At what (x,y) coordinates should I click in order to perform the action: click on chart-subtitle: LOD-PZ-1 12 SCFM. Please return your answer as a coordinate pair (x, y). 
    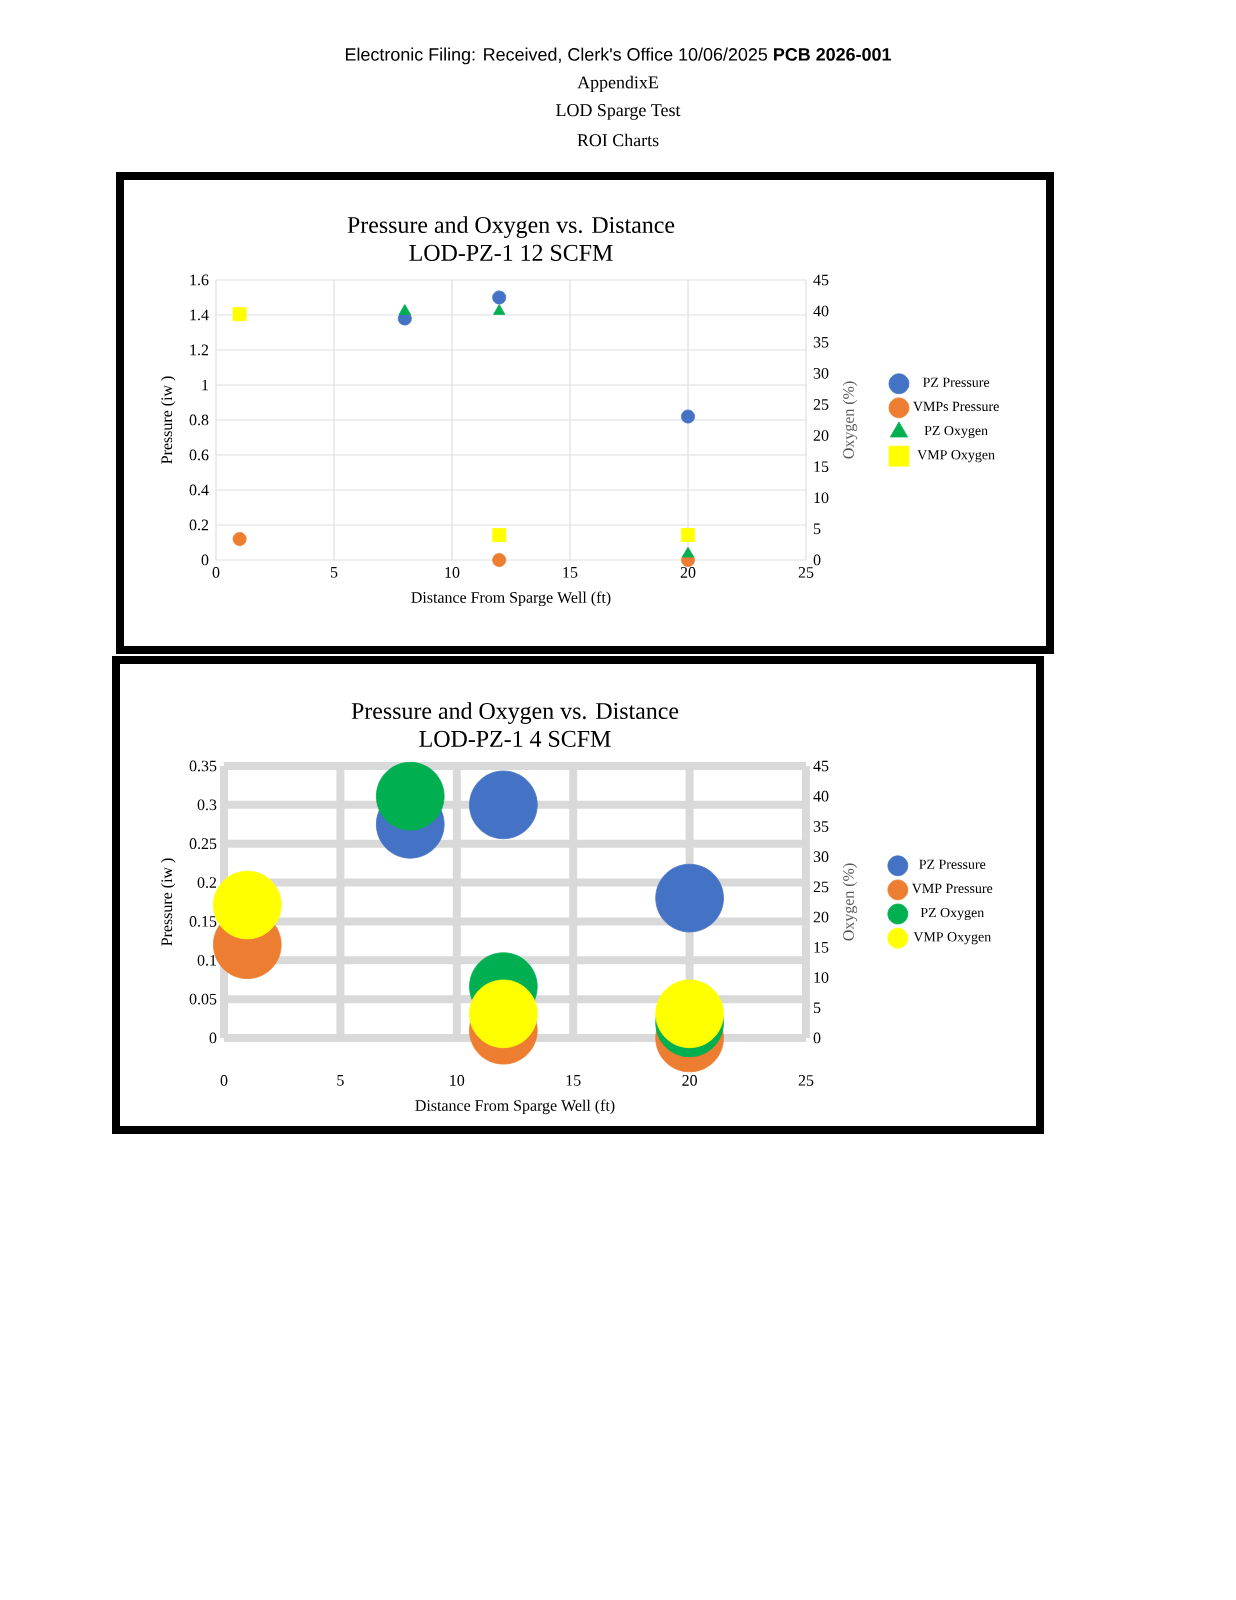
    Looking at the image, I should click on (511, 252).